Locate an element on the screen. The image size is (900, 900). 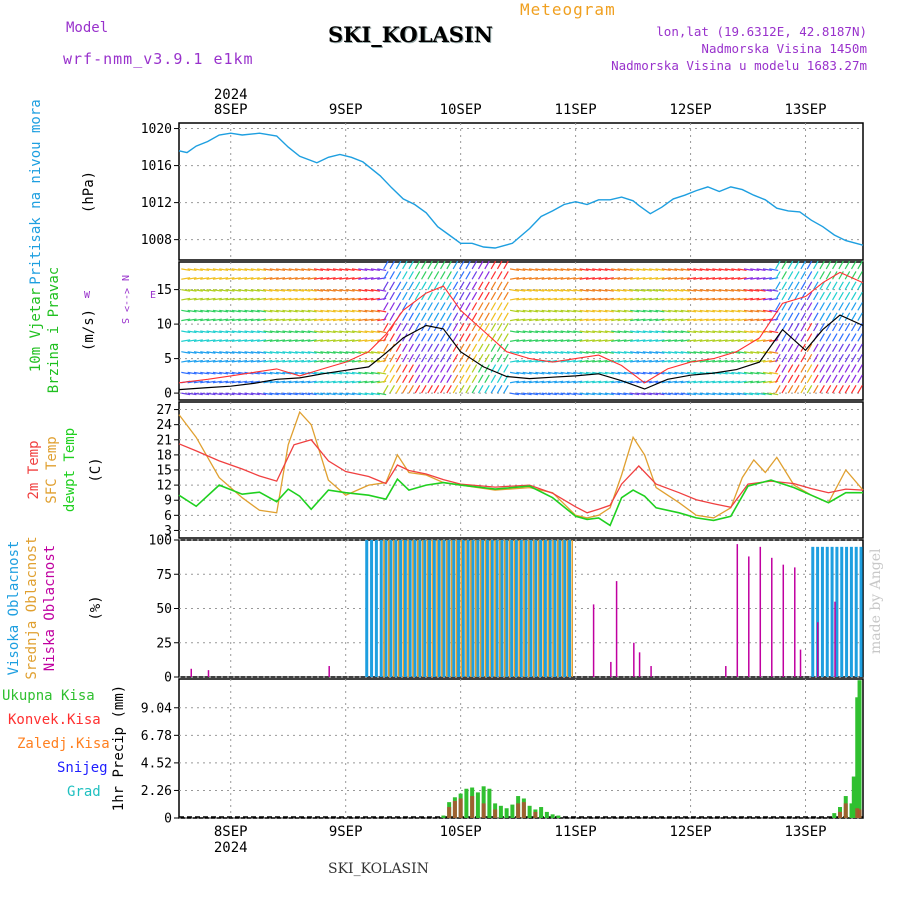
x-tick-label-top: 12SEP is located at coordinates (690, 110).